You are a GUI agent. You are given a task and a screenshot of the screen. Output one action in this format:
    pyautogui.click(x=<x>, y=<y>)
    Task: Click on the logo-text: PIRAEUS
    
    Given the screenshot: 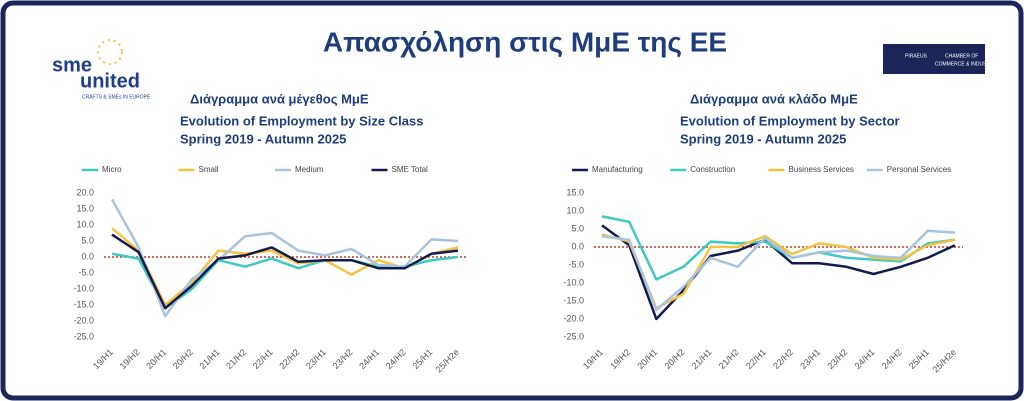 What is the action you would take?
    pyautogui.click(x=916, y=56)
    